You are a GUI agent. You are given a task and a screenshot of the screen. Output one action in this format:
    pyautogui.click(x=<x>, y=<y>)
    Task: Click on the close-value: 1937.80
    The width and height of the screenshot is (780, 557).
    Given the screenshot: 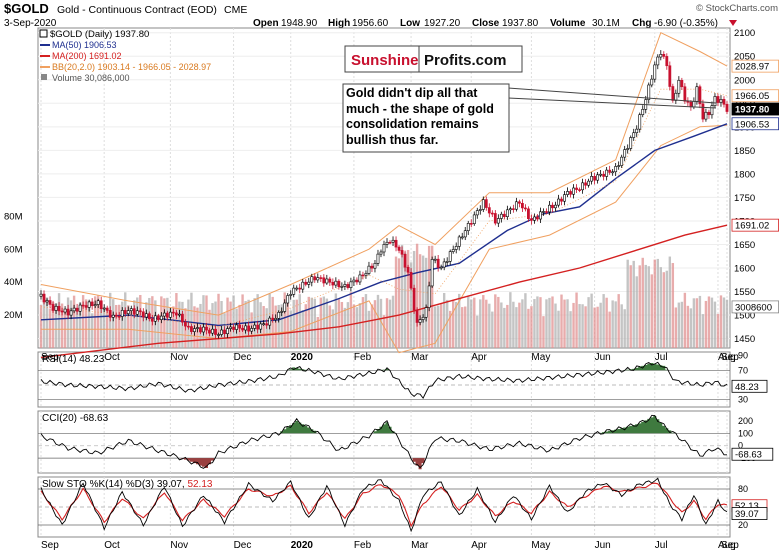 What is the action you would take?
    pyautogui.click(x=520, y=23)
    